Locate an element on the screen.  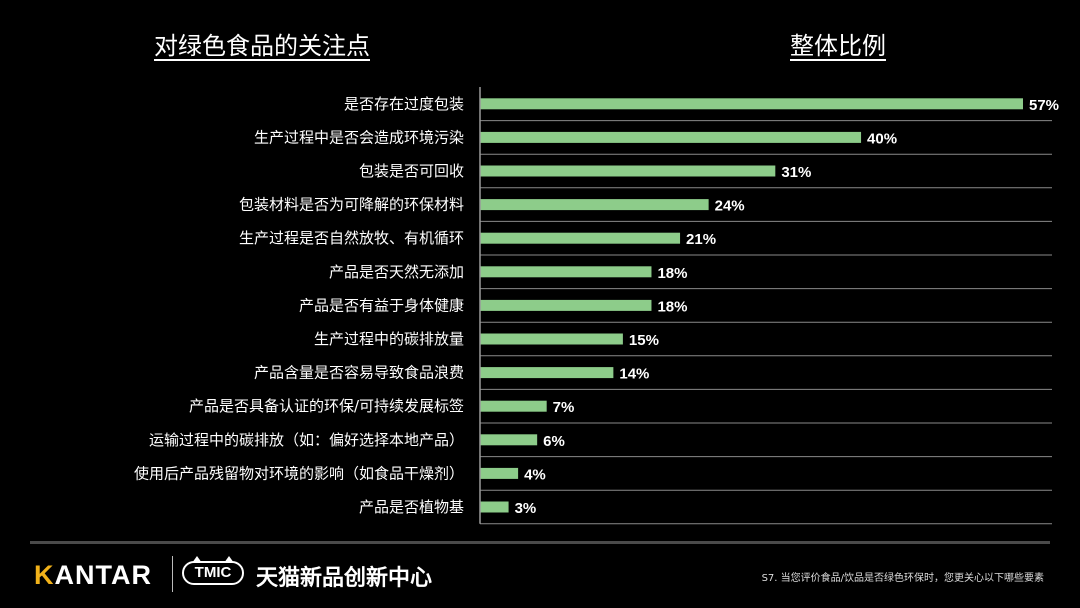
tmic-logo-text: TMIC is located at coordinates (213, 572).